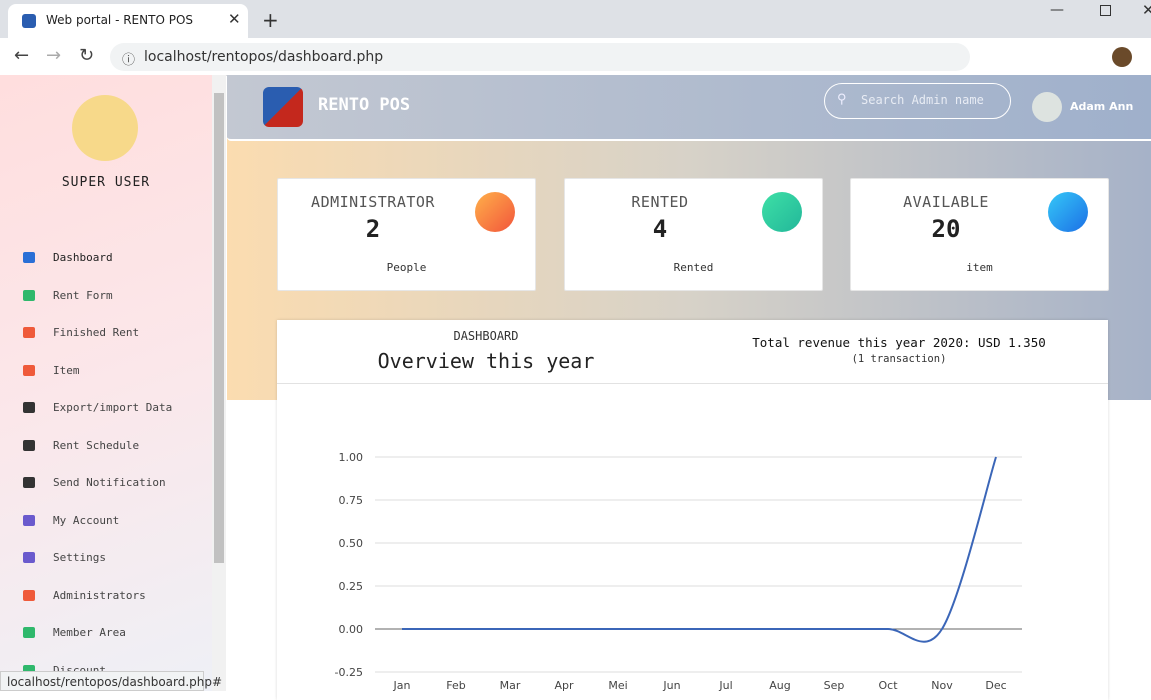 Image resolution: width=1151 pixels, height=700 pixels. I want to click on stat-card: RENTED 4 Rented, so click(693, 234).